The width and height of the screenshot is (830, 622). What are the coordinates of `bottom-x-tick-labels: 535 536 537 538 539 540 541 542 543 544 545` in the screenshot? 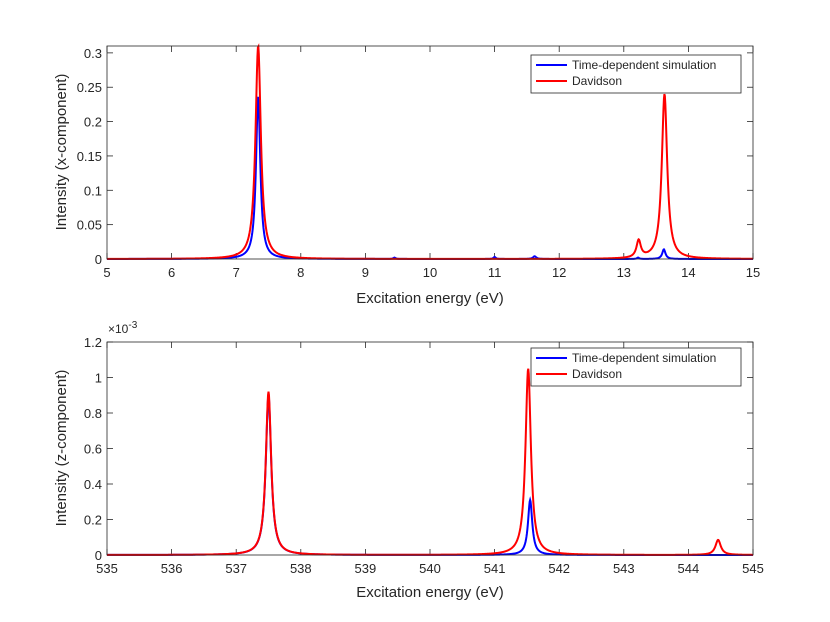 It's located at (430, 568).